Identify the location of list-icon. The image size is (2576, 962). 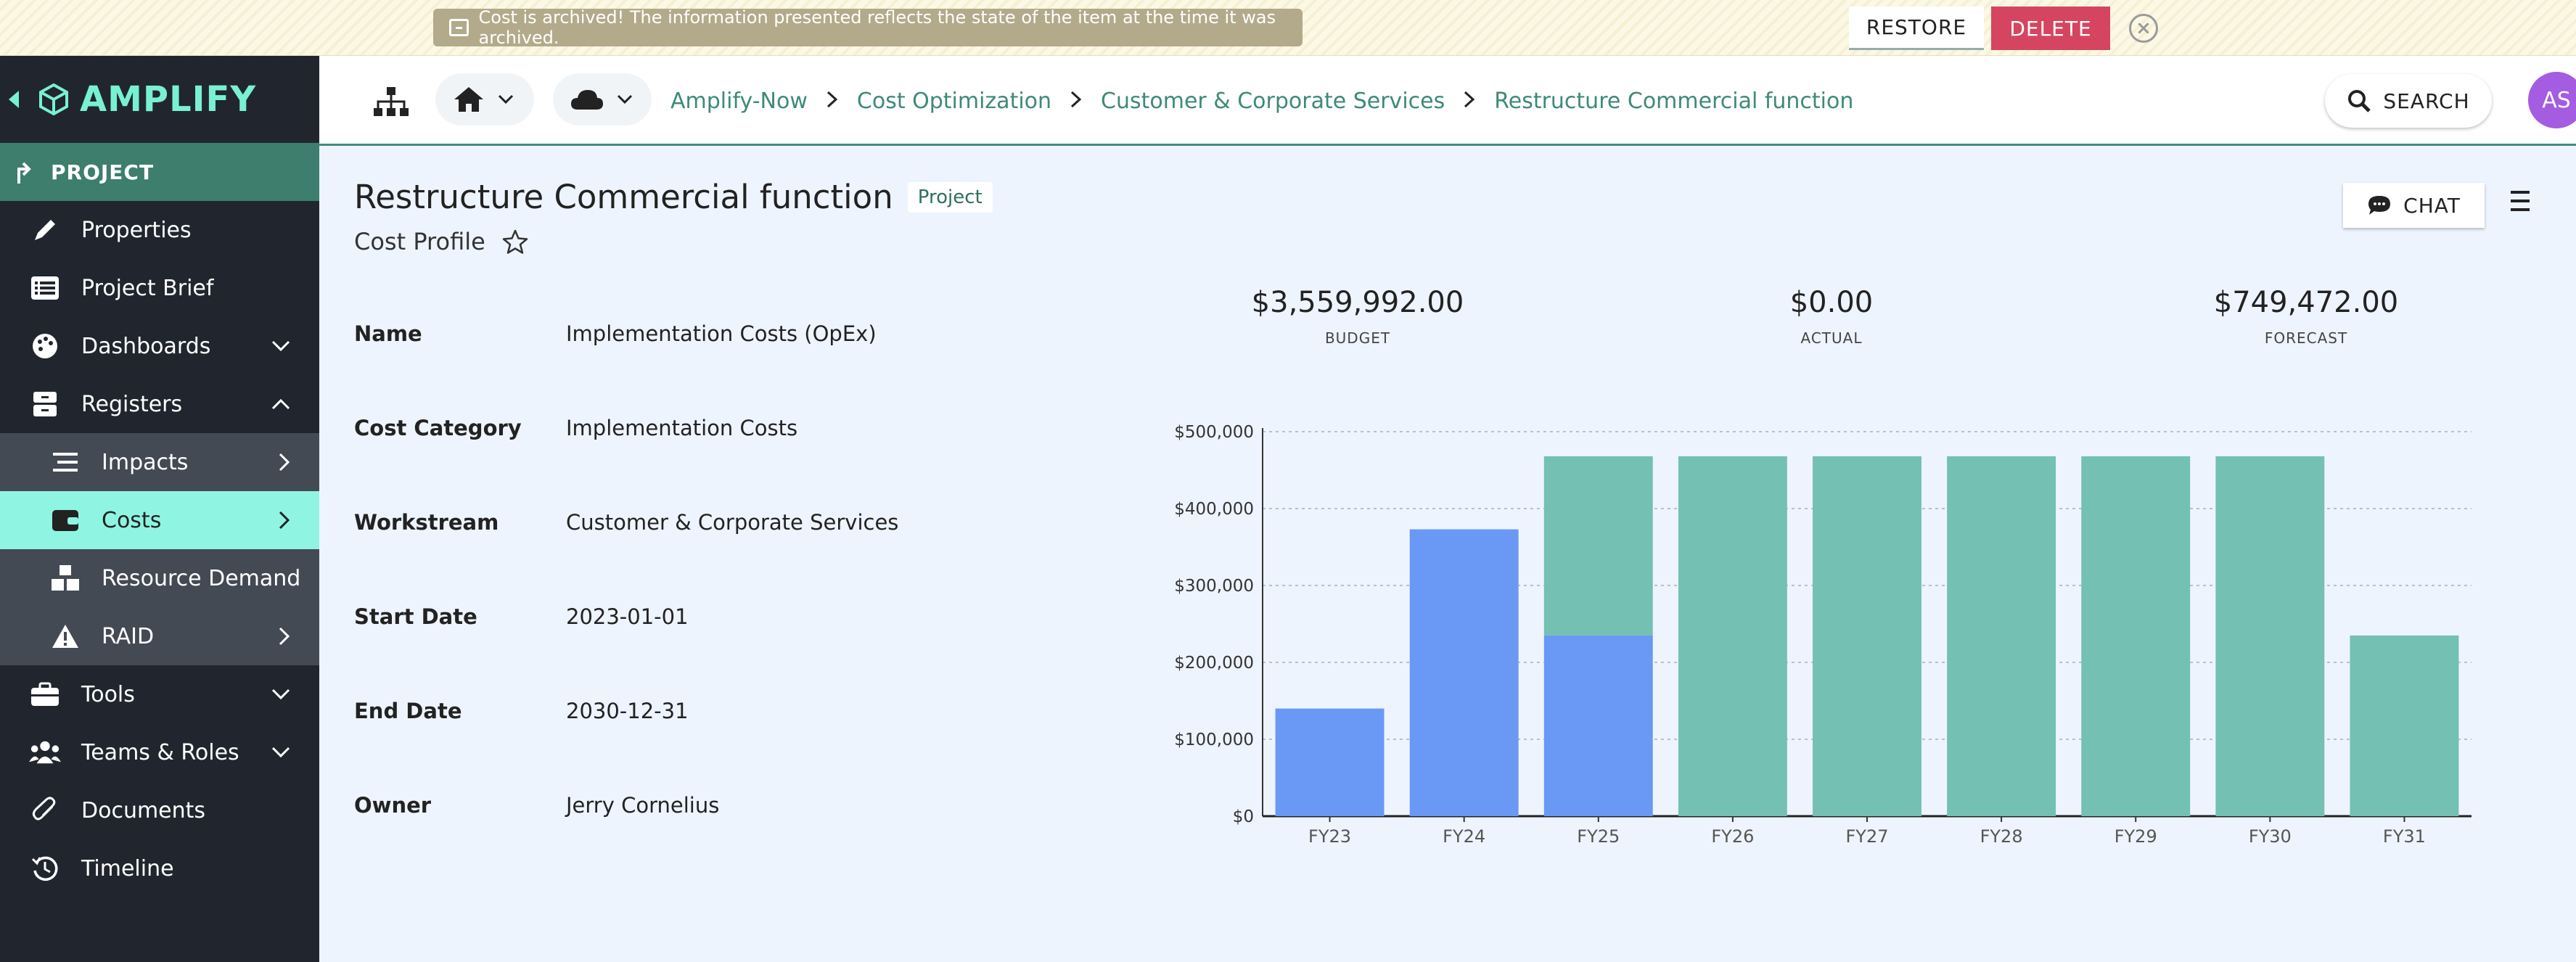
(45, 288).